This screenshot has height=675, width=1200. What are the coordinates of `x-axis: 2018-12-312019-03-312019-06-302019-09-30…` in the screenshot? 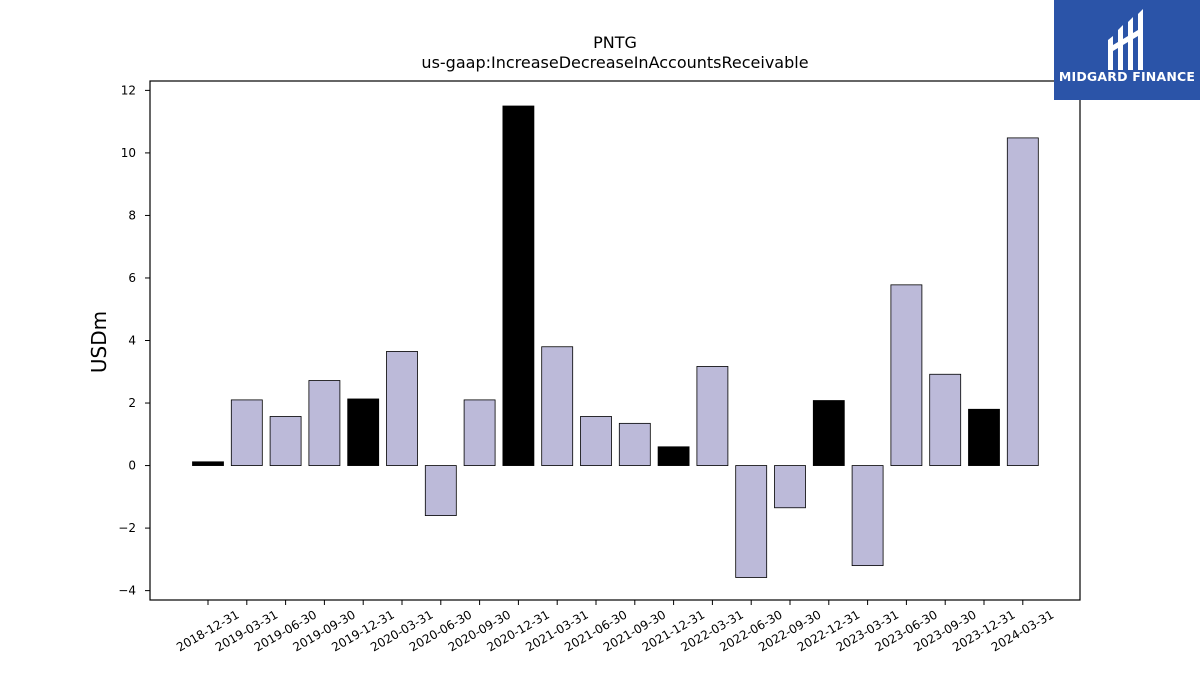 It's located at (615, 627).